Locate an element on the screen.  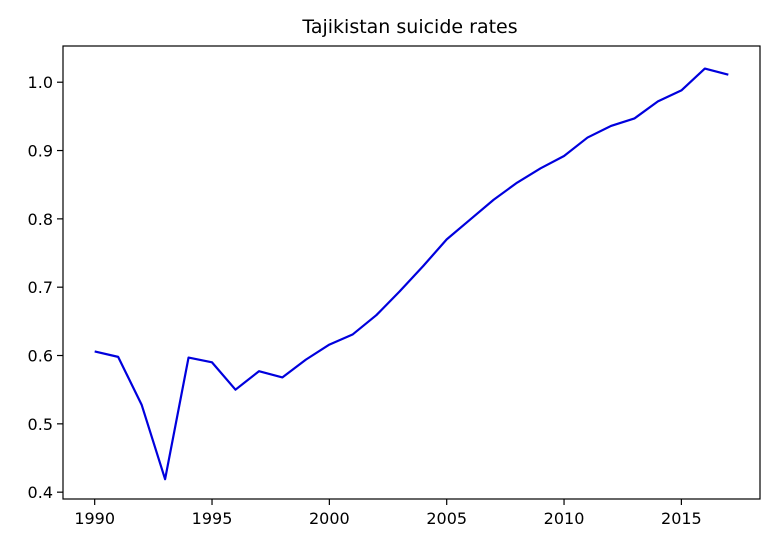
x-tick-label: 2005 is located at coordinates (446, 518).